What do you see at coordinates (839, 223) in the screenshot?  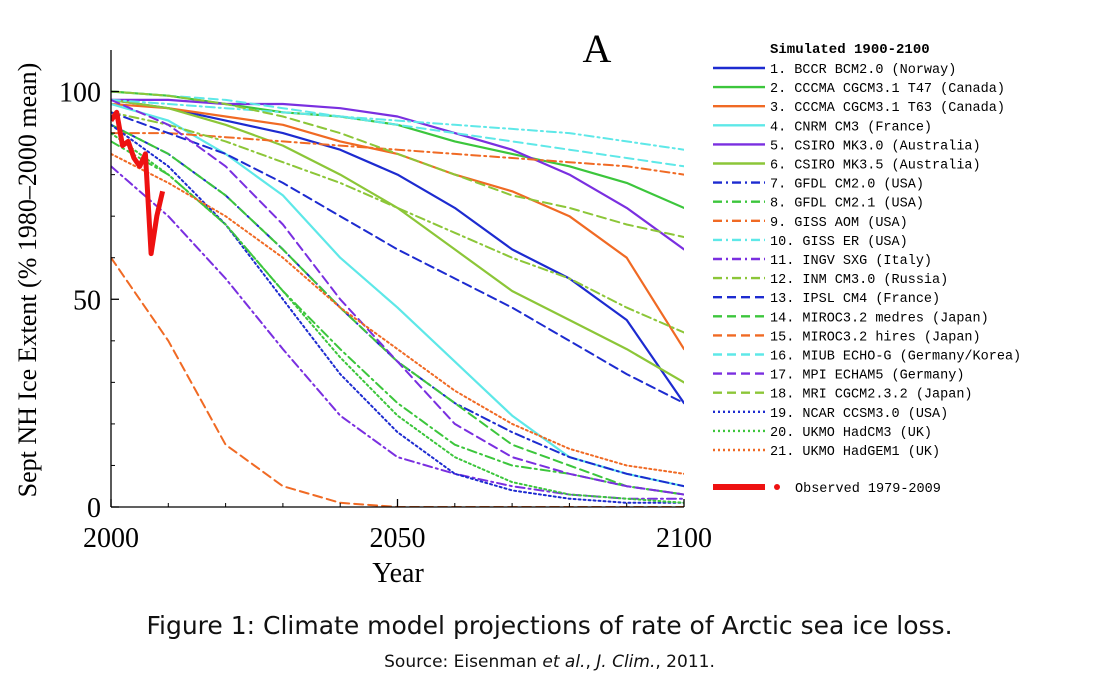 I see `legend-label-9: 9. GISS AOM (USA)` at bounding box center [839, 223].